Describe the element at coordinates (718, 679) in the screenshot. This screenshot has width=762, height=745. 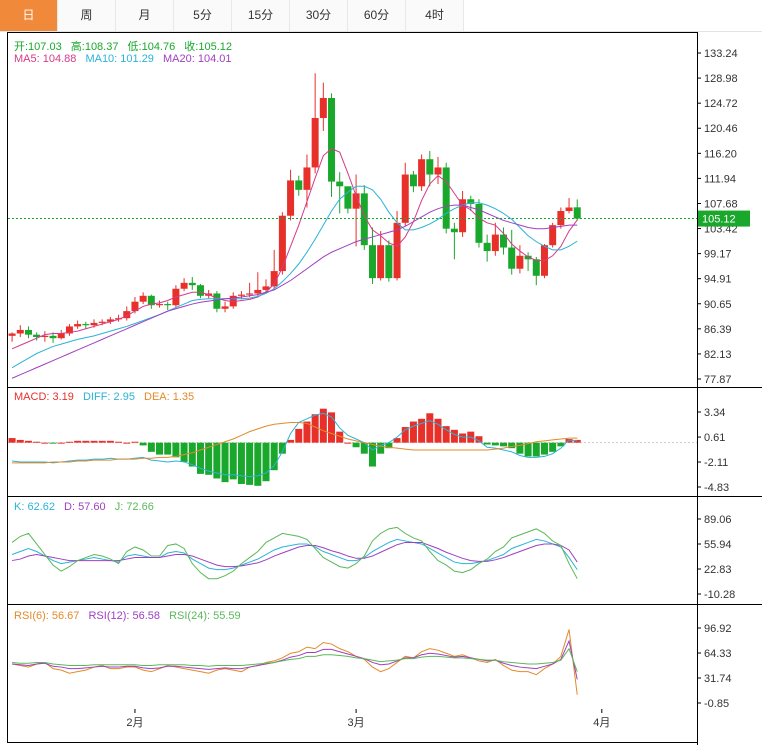
I see `rsi-axis-label: 31.74` at that location.